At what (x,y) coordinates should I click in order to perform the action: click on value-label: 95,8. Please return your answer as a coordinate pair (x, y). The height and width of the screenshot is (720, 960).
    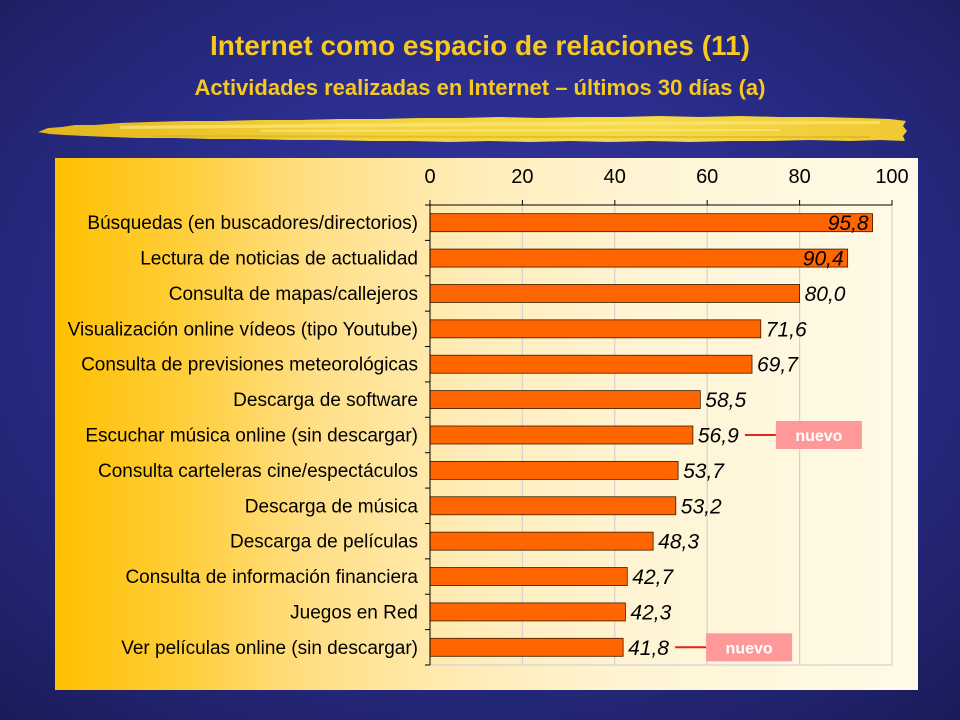
    Looking at the image, I should click on (848, 223).